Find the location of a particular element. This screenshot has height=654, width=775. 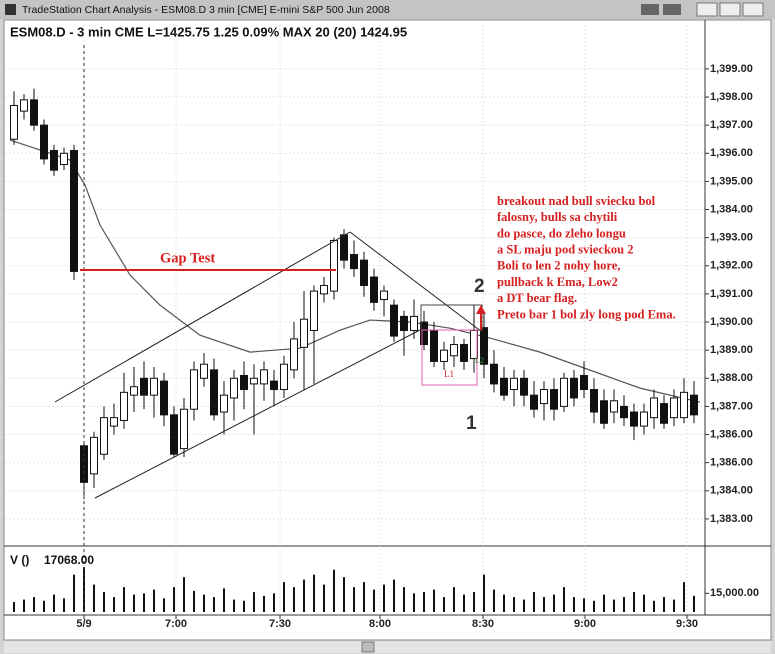

note-line: a SL maju pod svieckou 2 is located at coordinates (565, 249).